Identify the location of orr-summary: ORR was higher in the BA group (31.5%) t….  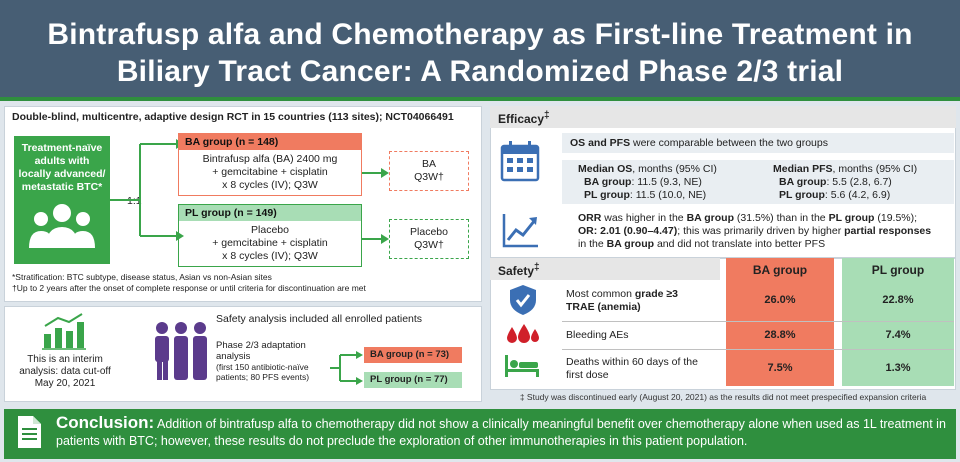
(755, 231).